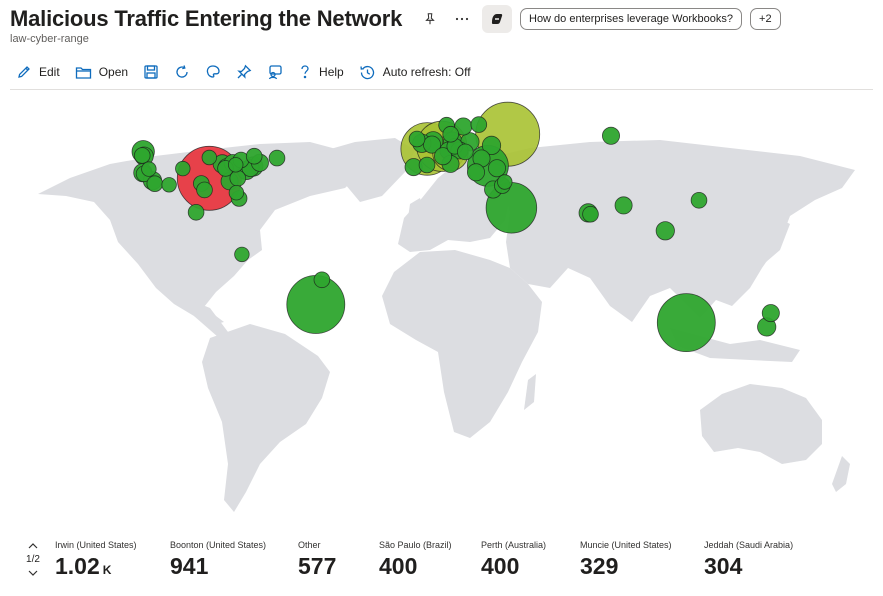  Describe the element at coordinates (107, 570) in the screenshot. I see `stat-unit: K` at that location.